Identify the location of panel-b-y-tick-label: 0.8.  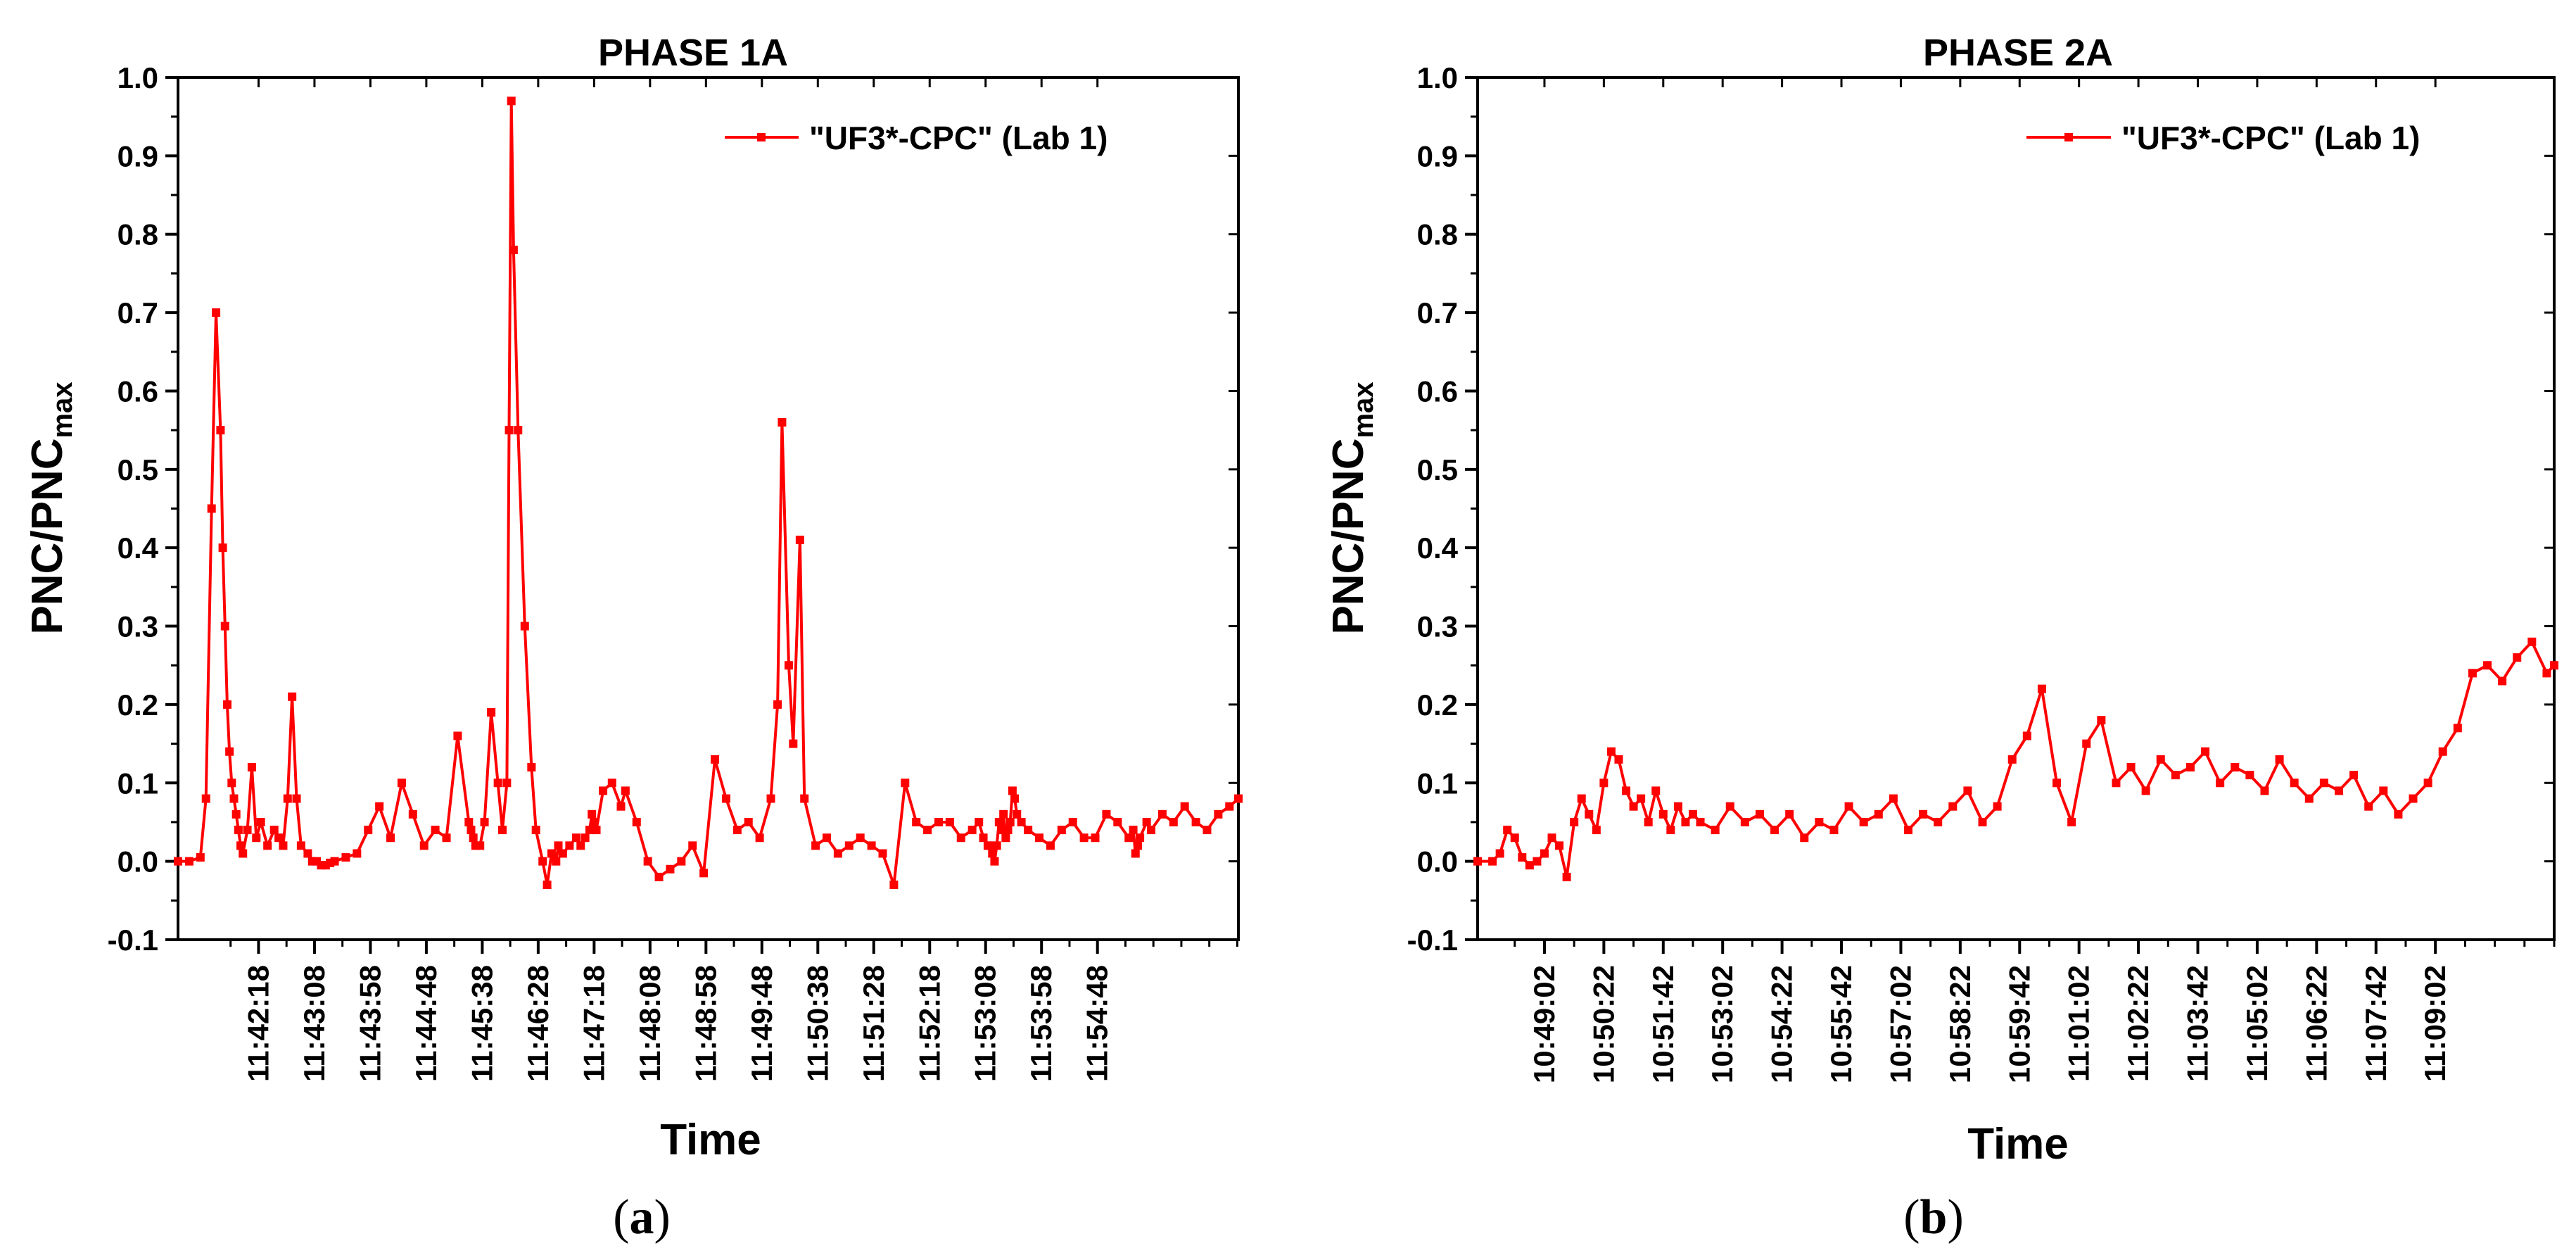
(1437, 235).